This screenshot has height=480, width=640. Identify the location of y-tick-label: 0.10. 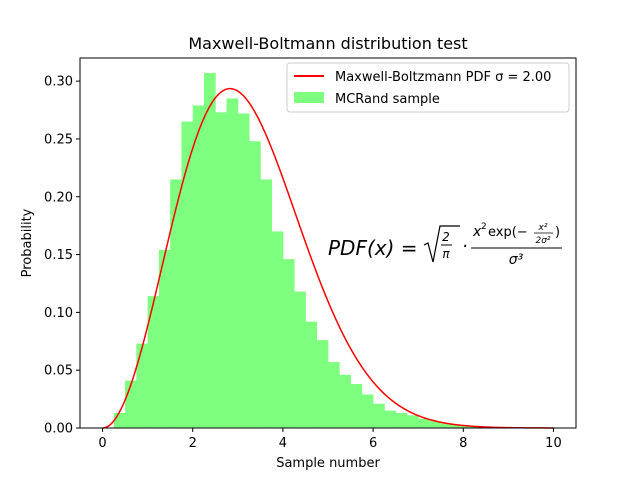
(58, 313).